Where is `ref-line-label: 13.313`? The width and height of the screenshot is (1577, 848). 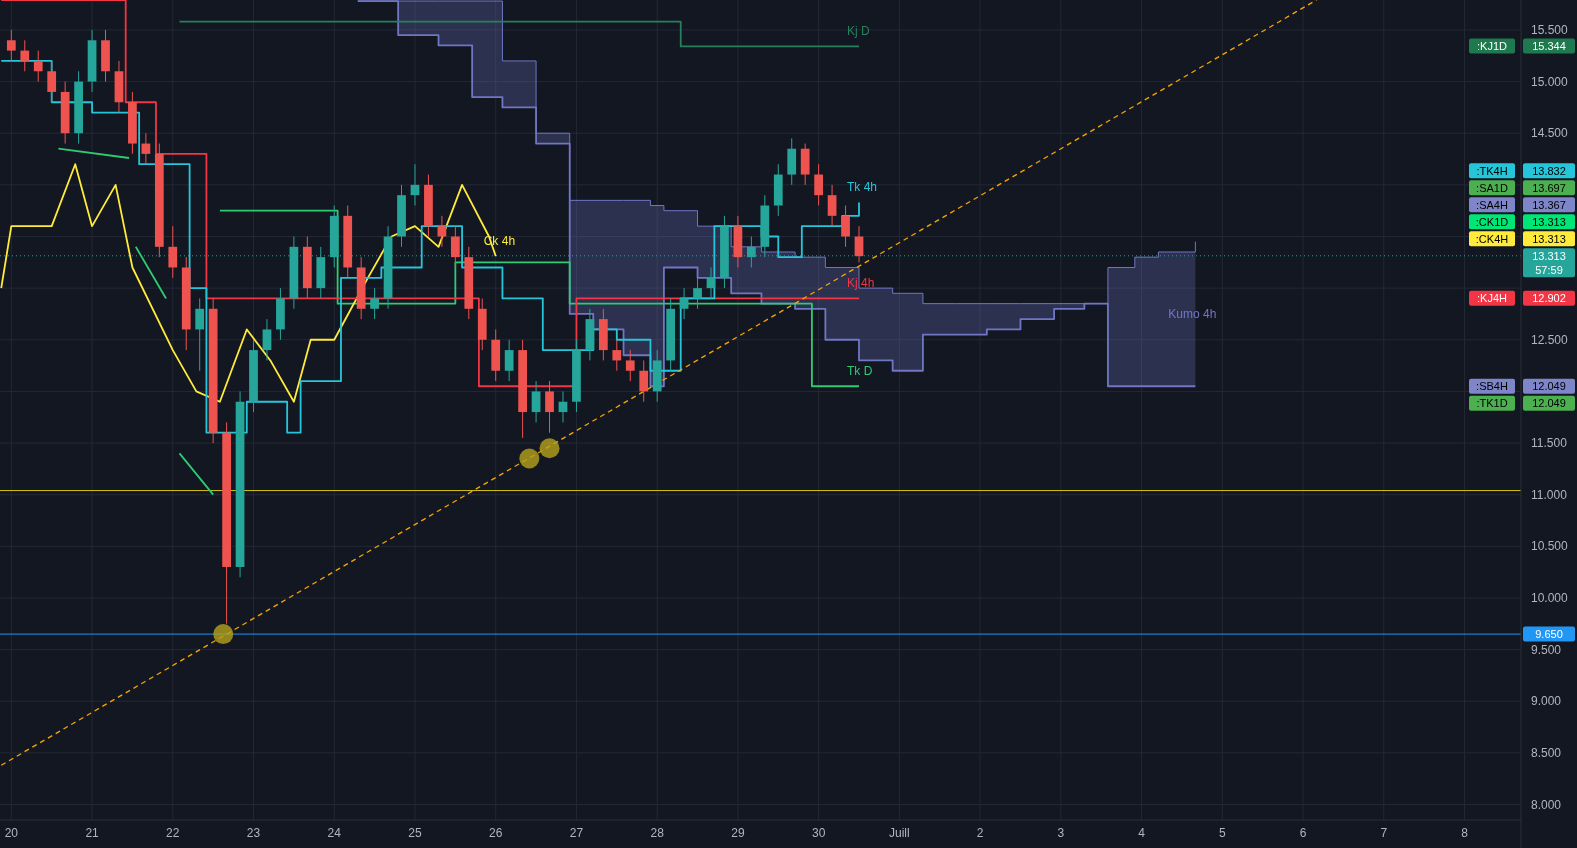
ref-line-label: 13.313 is located at coordinates (1549, 255).